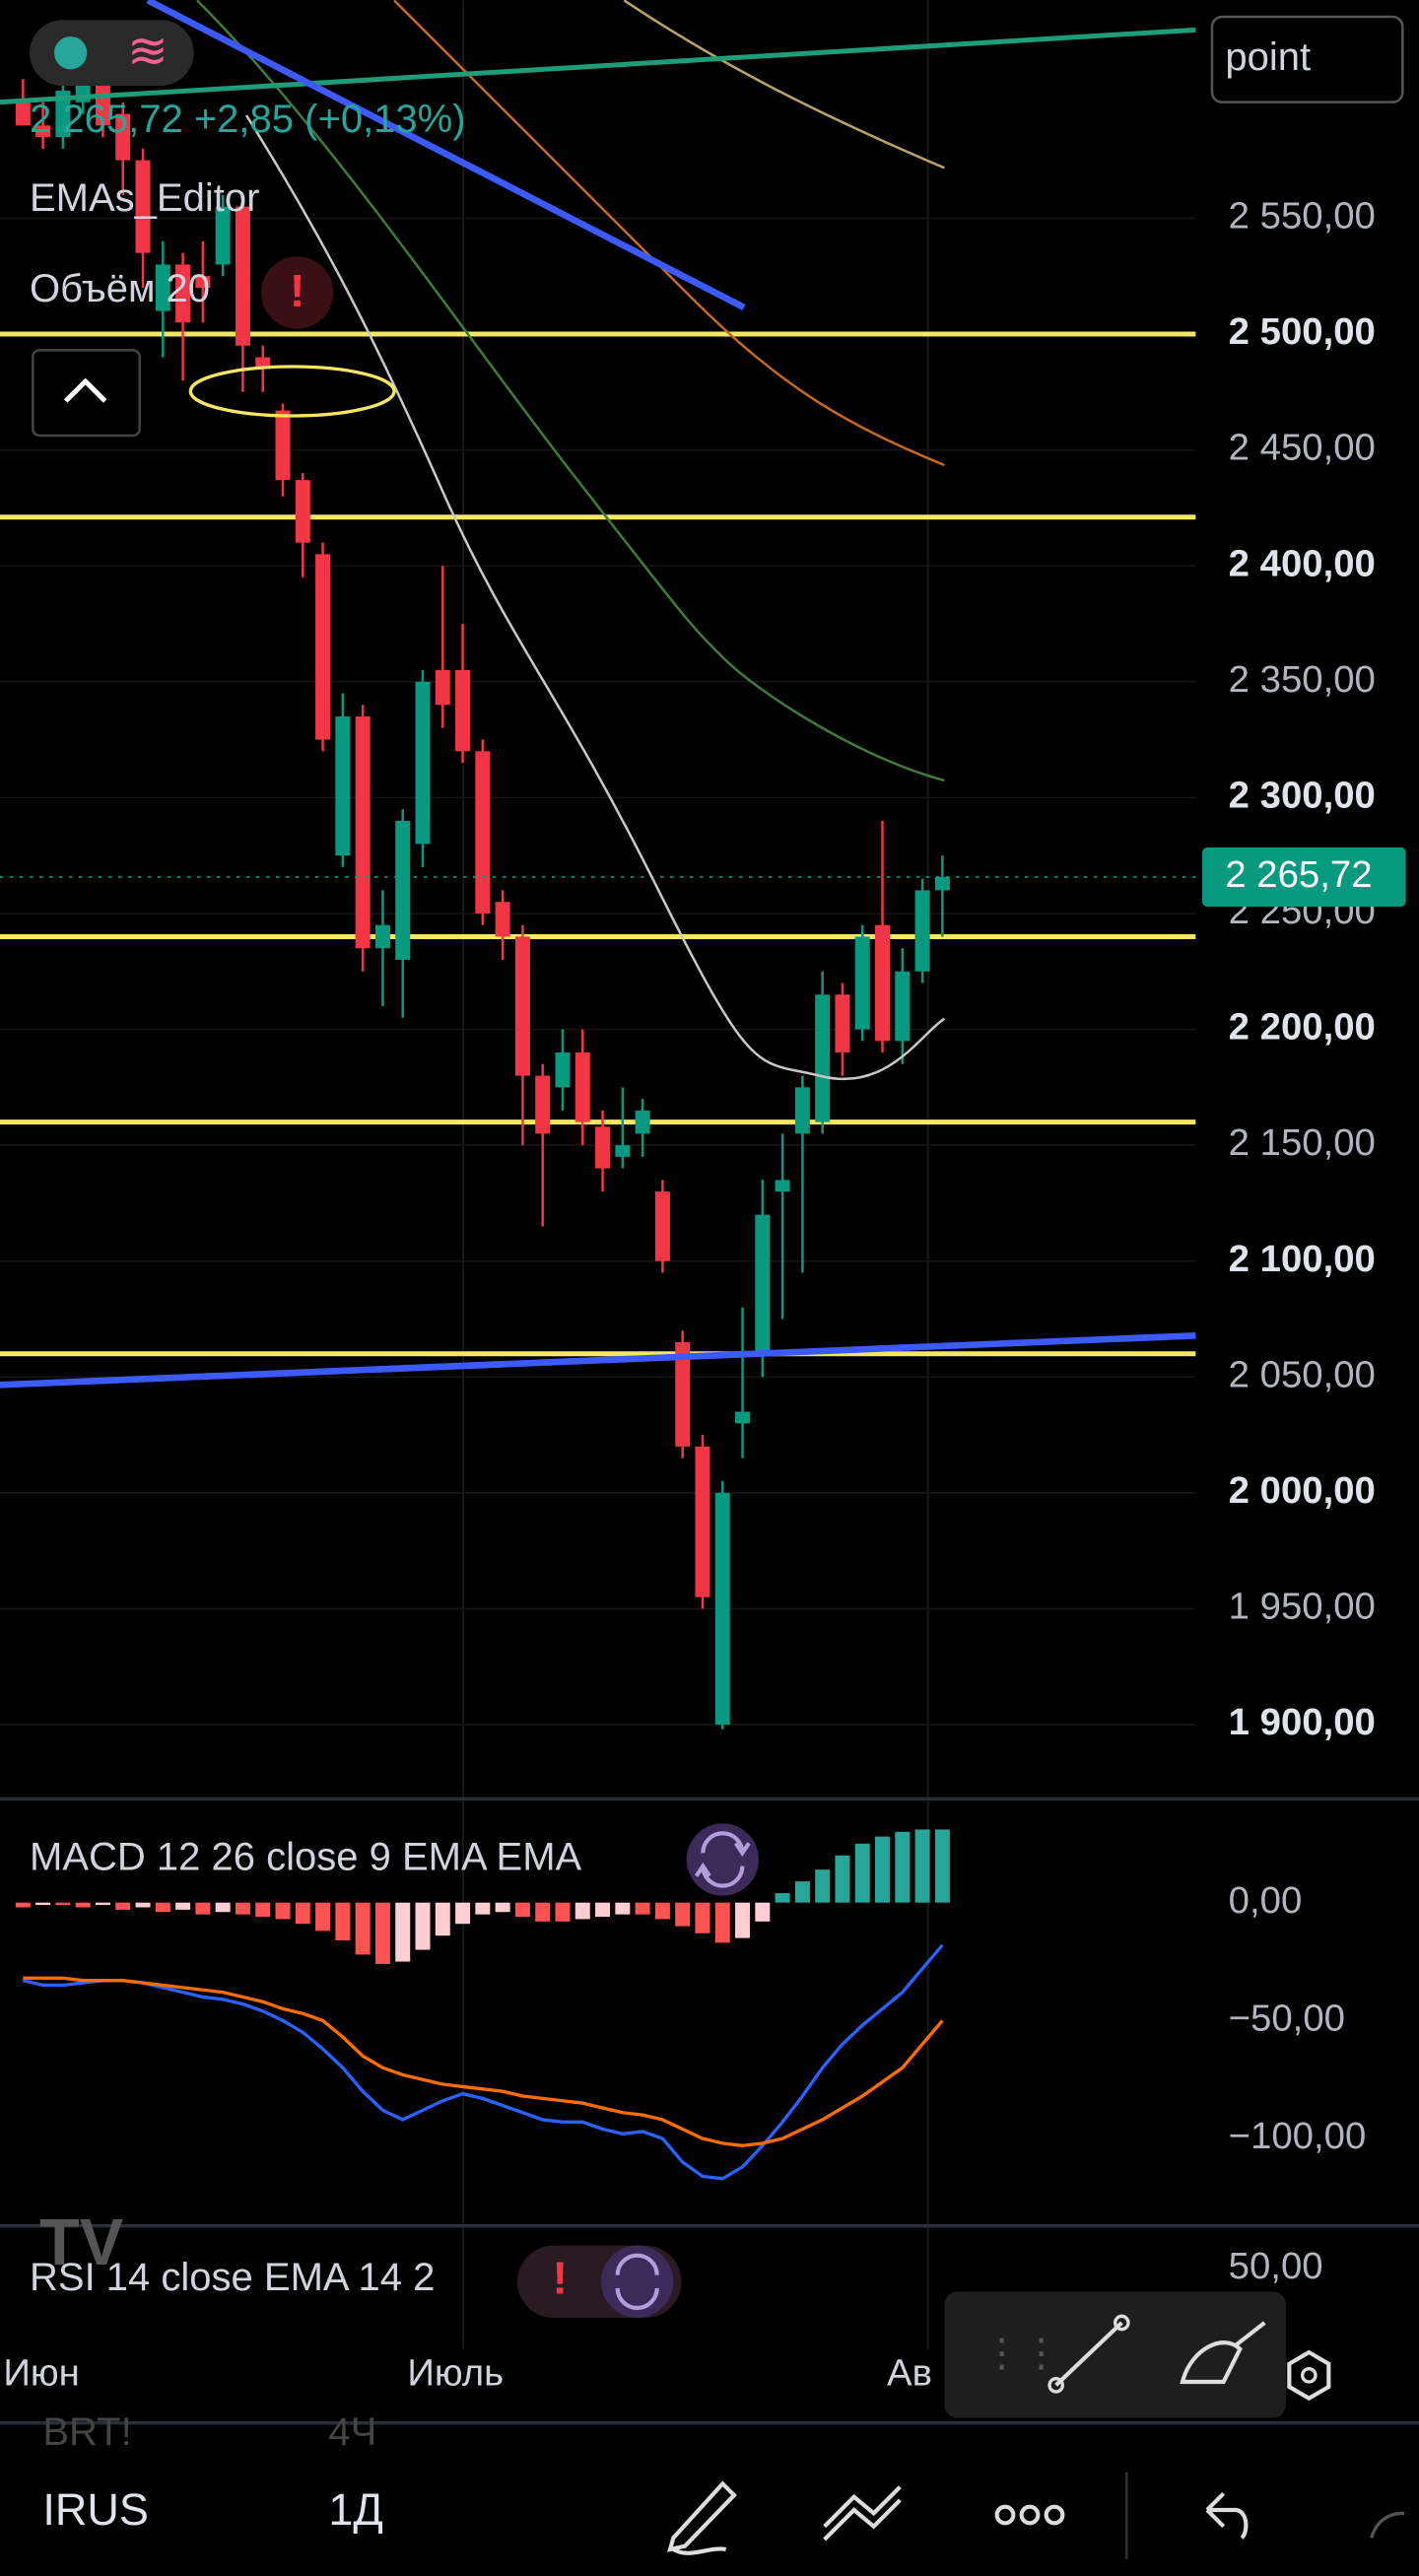 This screenshot has width=1419, height=2576. What do you see at coordinates (1122, 2323) in the screenshot?
I see `line-tool-end` at bounding box center [1122, 2323].